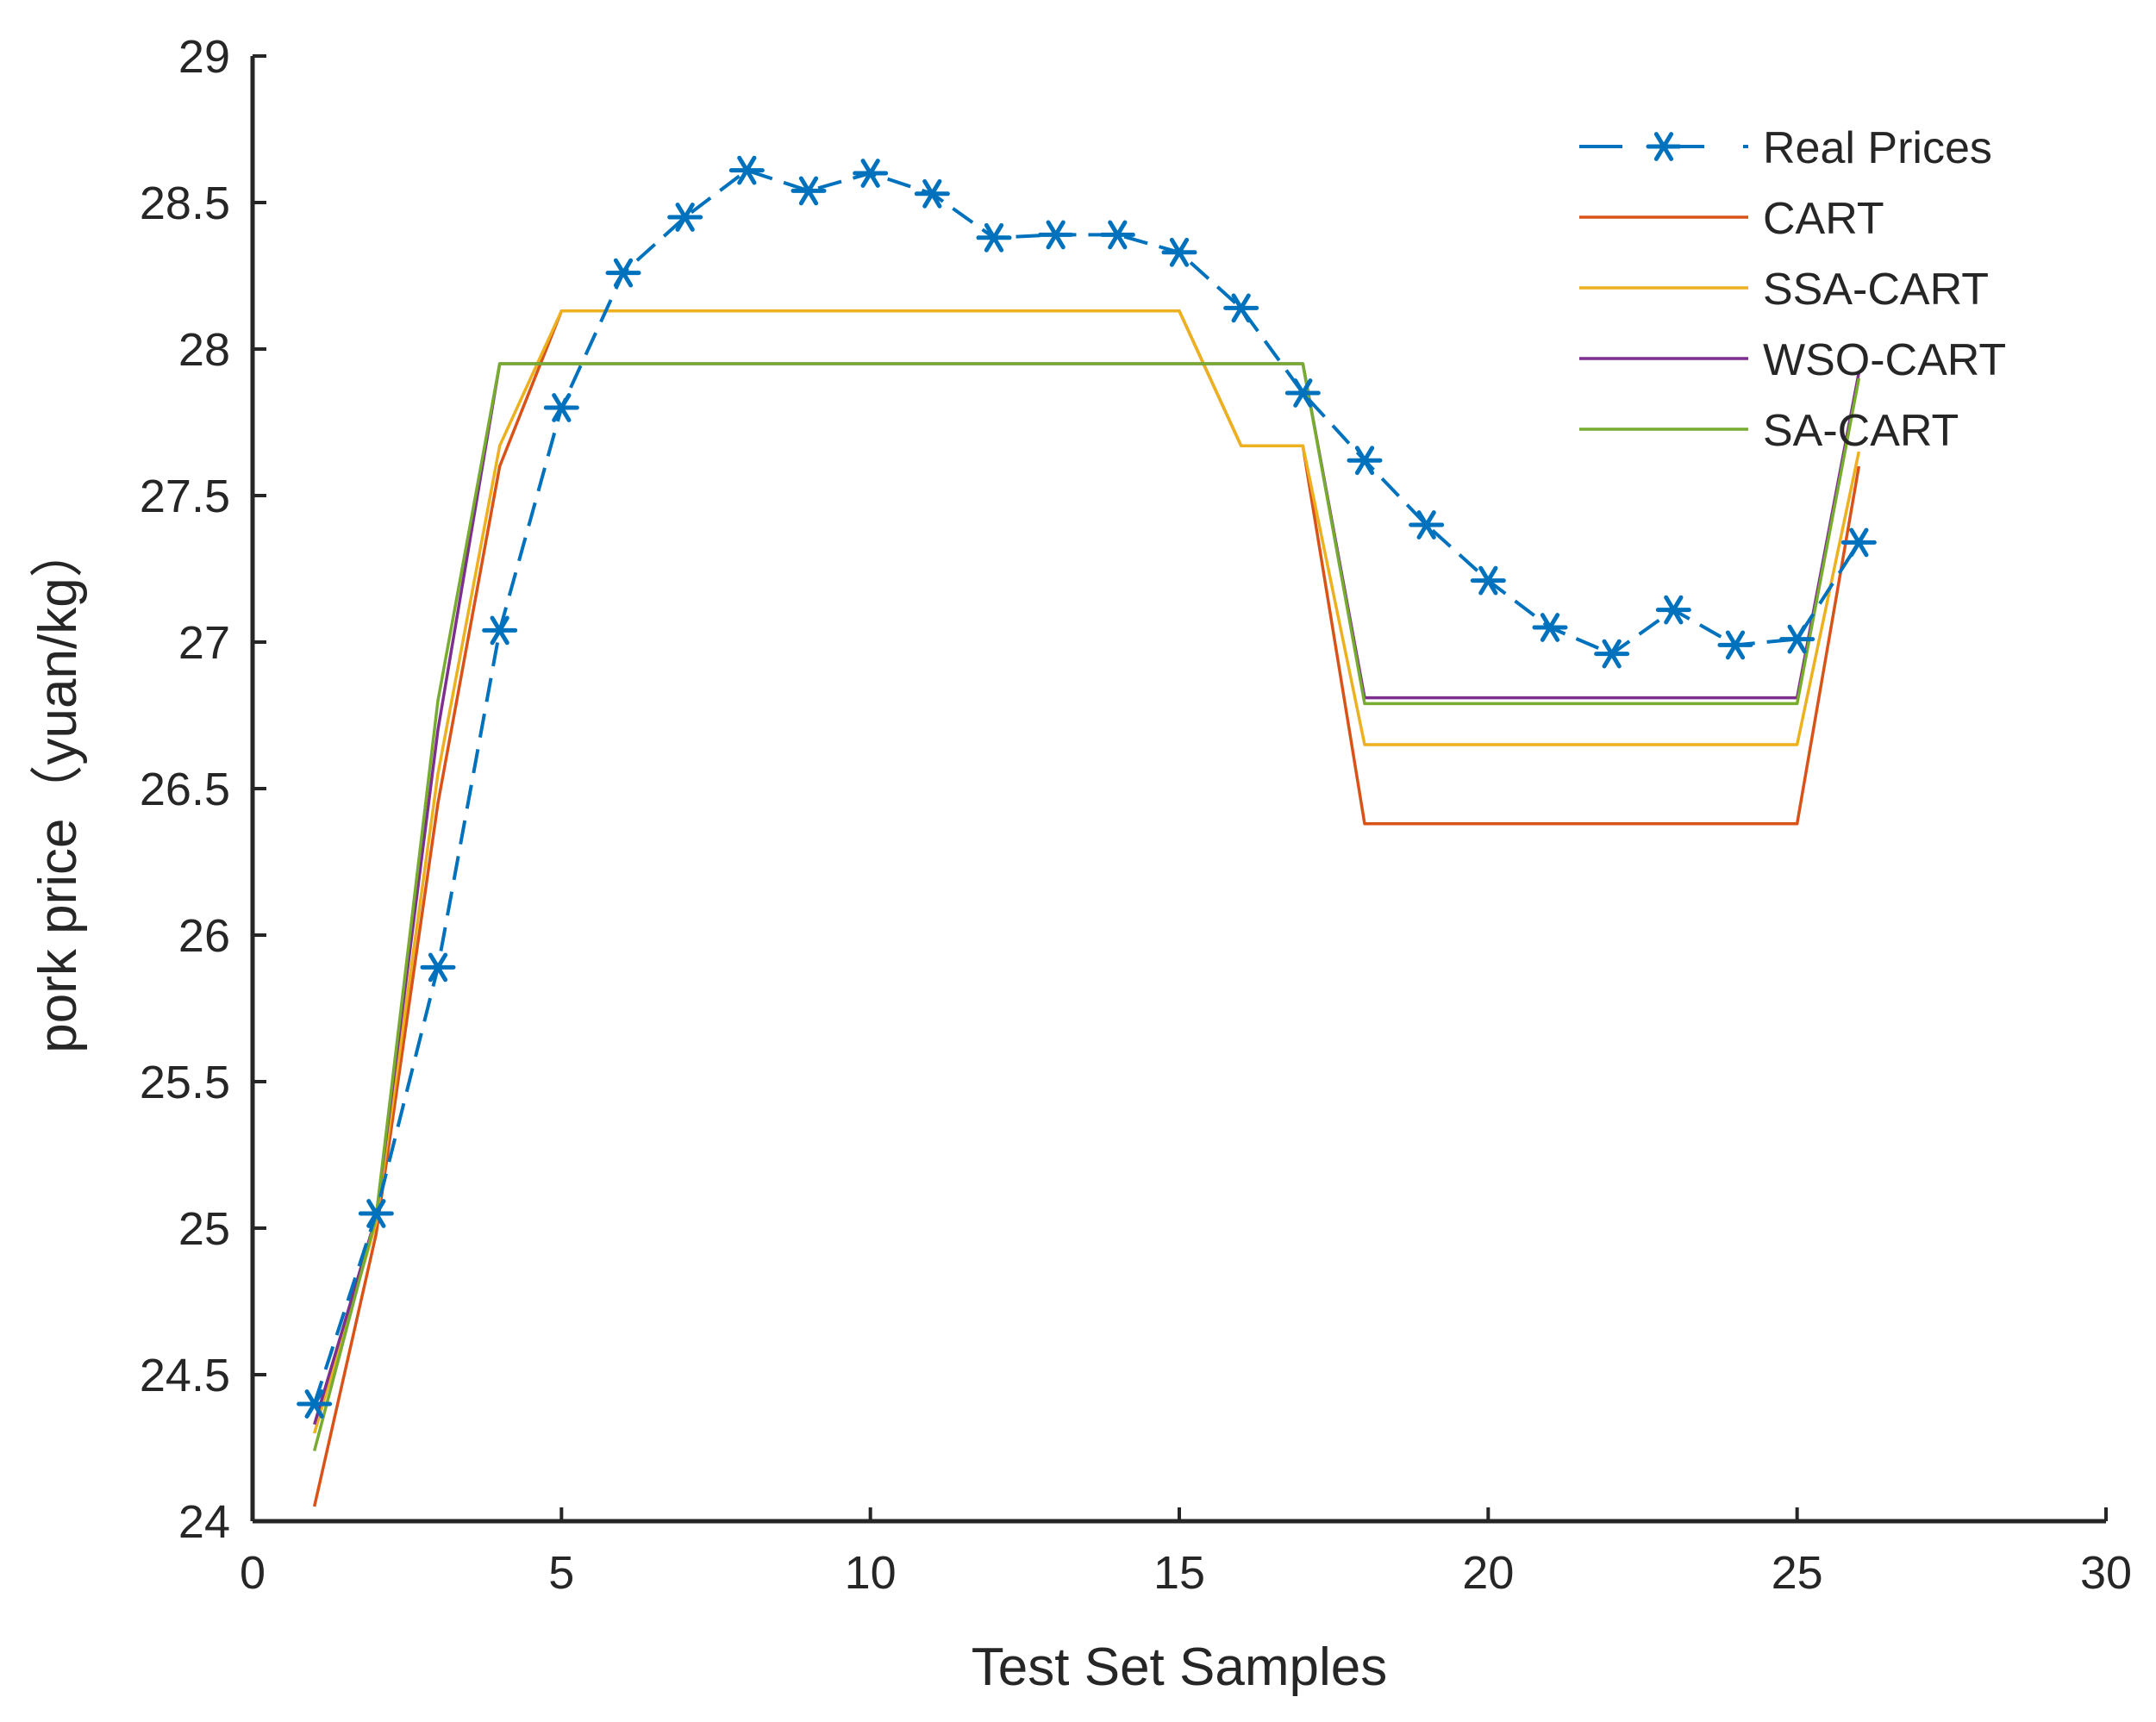 The width and height of the screenshot is (2156, 1722). What do you see at coordinates (1664, 146) in the screenshot?
I see `legend-marker` at bounding box center [1664, 146].